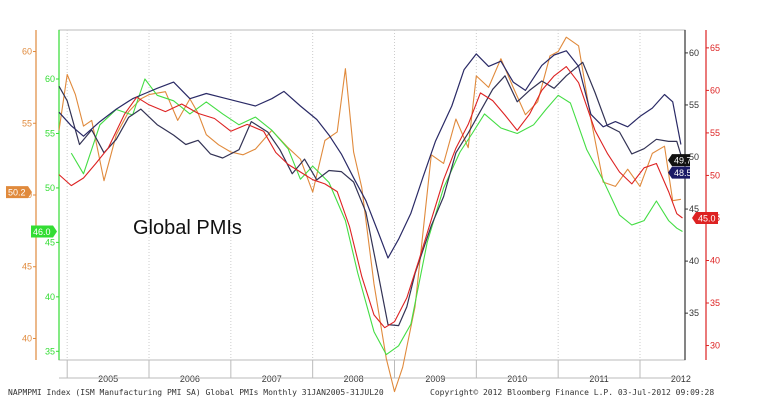  Describe the element at coordinates (715, 48) in the screenshot. I see `y-tick-label: 65` at that location.